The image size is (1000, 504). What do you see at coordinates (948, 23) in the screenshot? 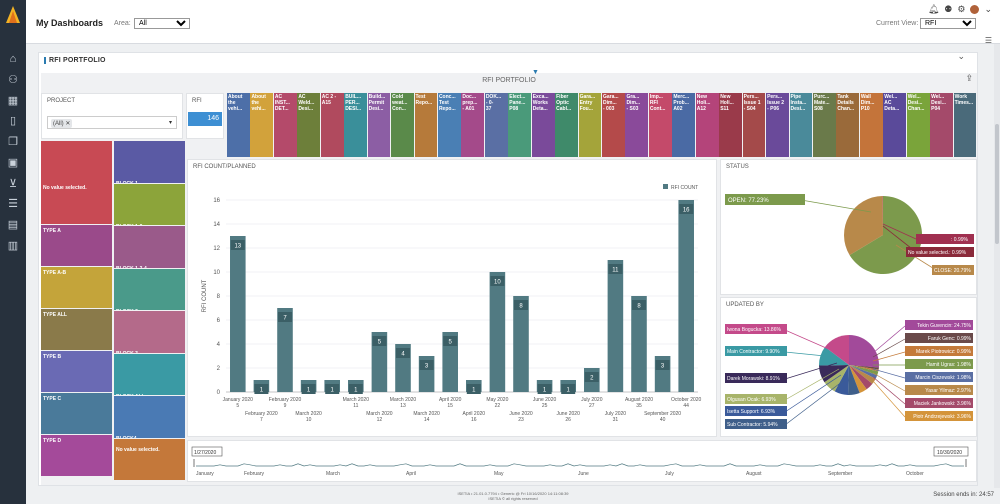
I see `current-view-select: RFI` at bounding box center [948, 23].